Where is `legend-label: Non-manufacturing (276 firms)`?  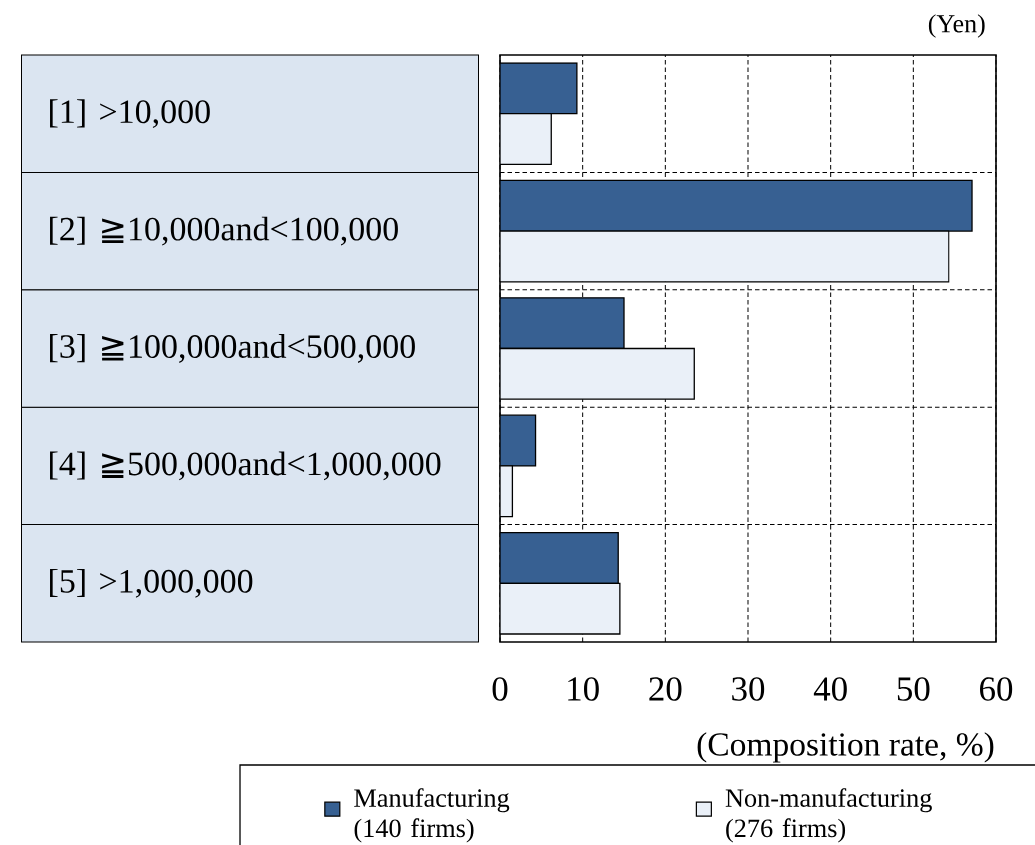
legend-label: Non-manufacturing (276 firms) is located at coordinates (828, 815).